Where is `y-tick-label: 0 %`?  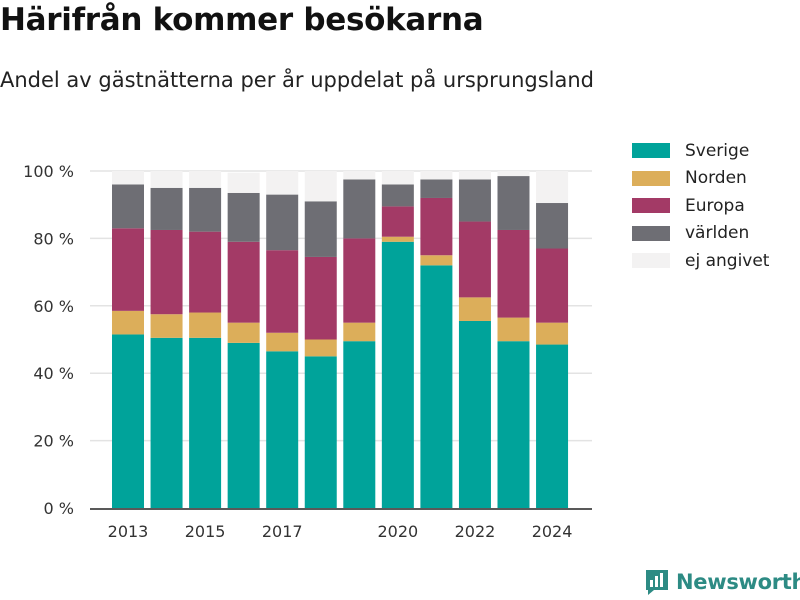 y-tick-label: 0 % is located at coordinates (59, 508).